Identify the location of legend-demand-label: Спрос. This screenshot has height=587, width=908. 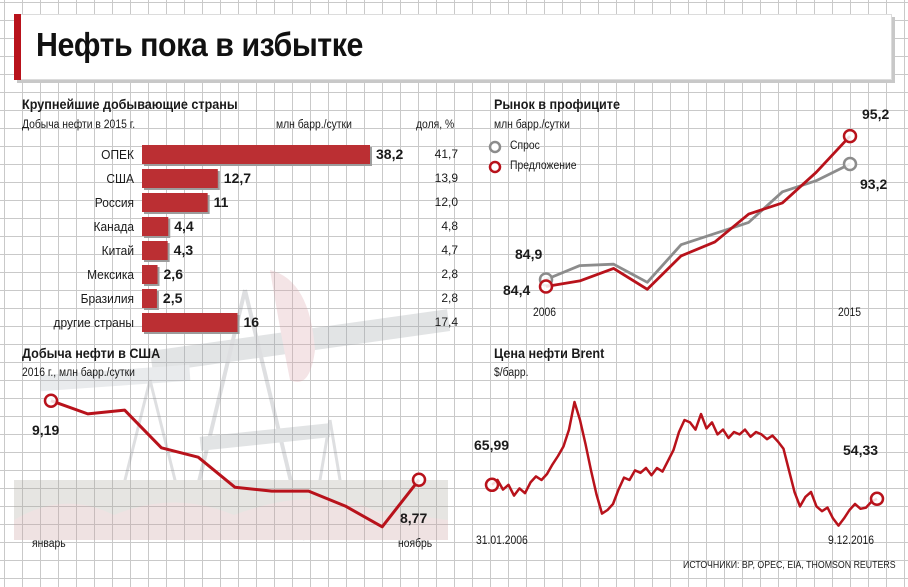
(525, 146).